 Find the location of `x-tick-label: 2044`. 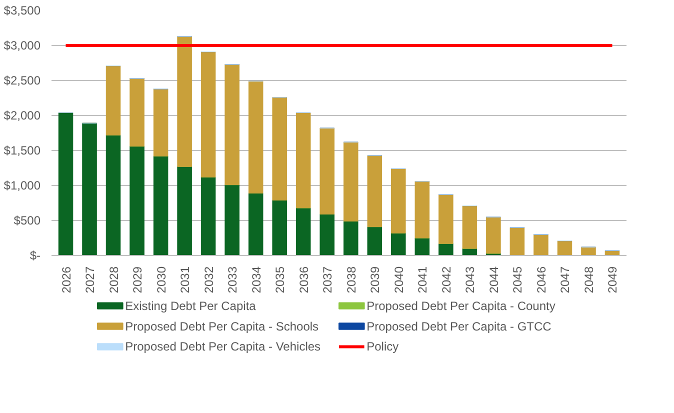

x-tick-label: 2044 is located at coordinates (493, 280).